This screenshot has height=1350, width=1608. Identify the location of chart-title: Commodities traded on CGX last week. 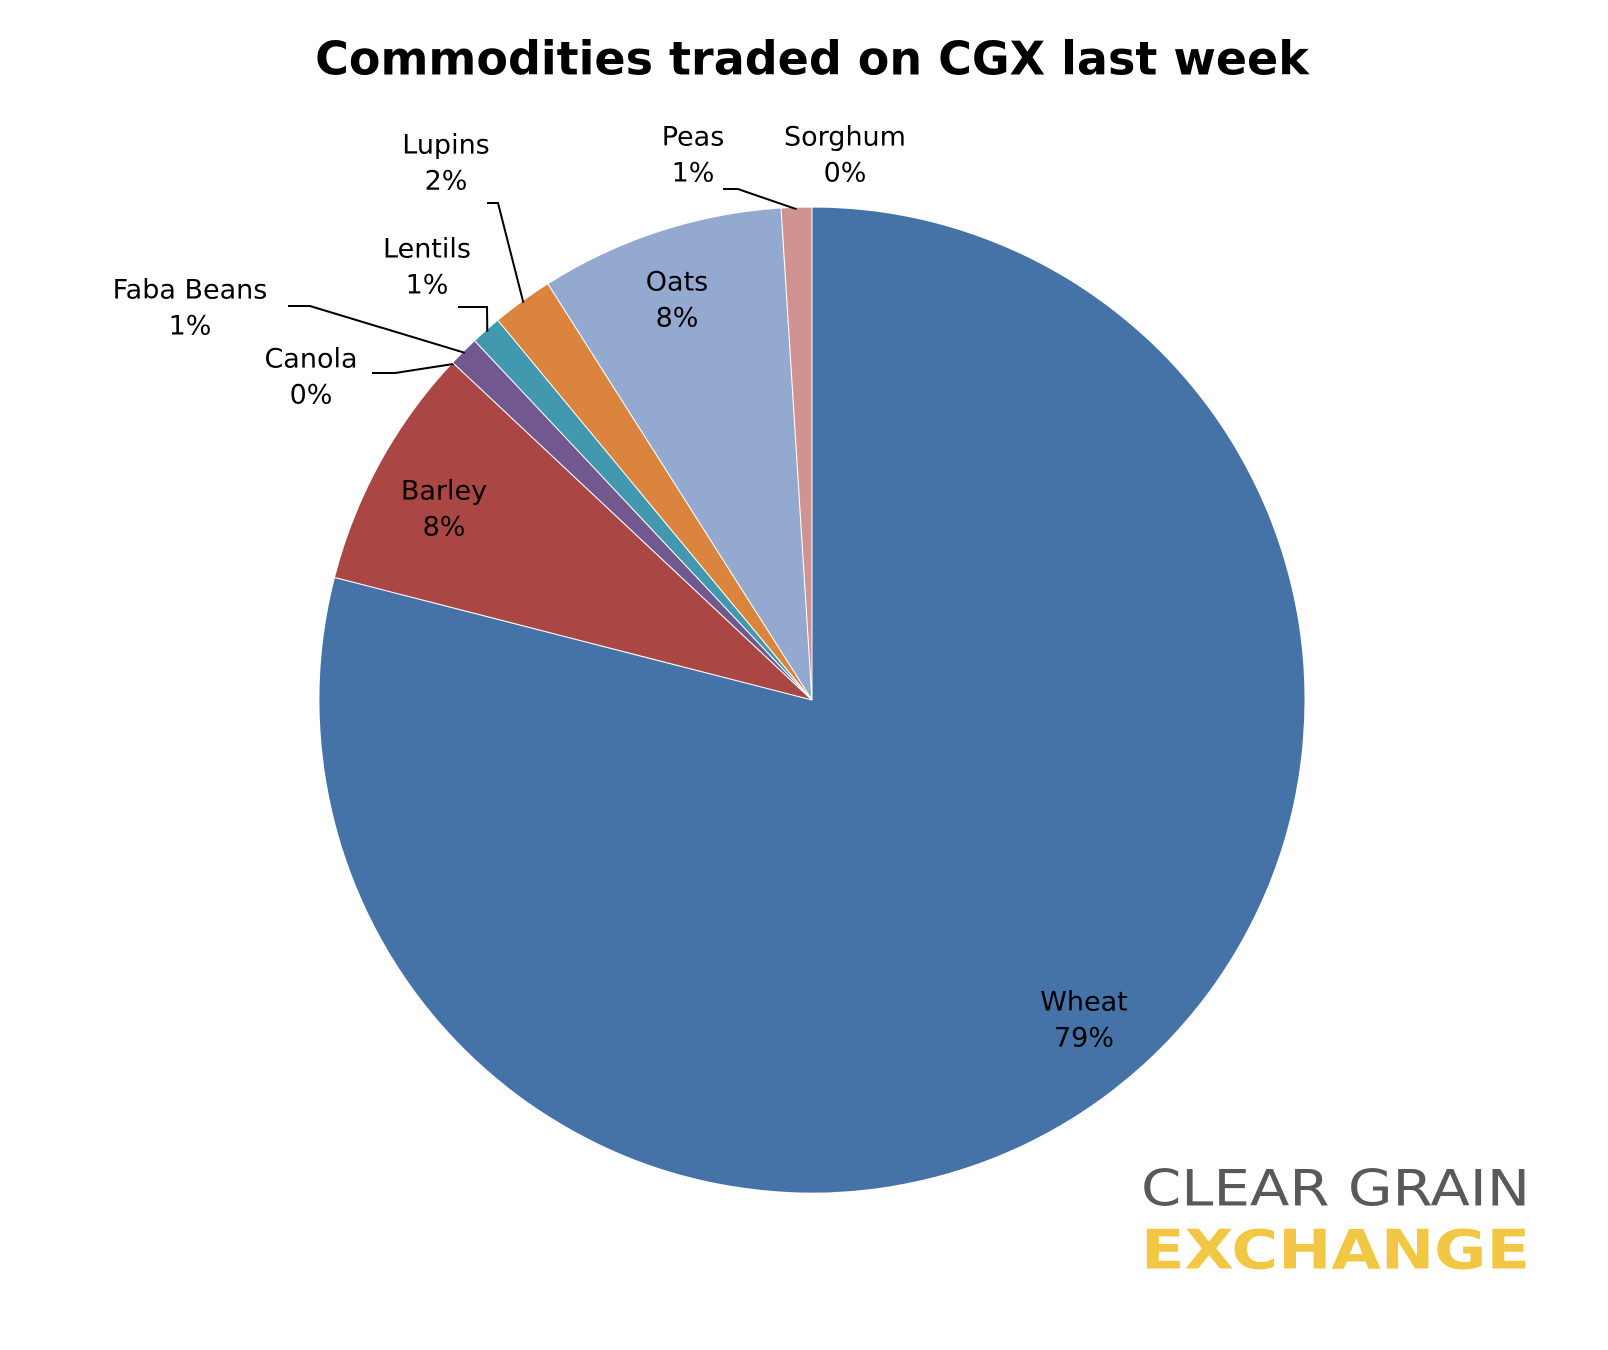
(812, 59).